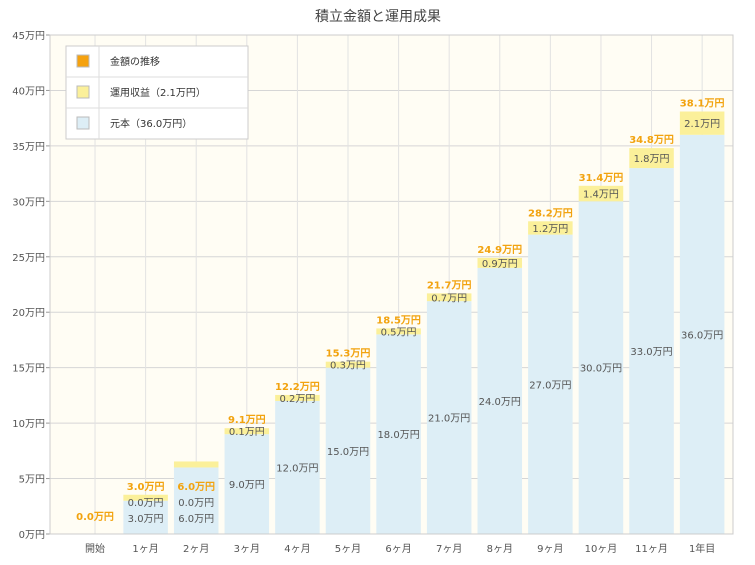 Image resolution: width=755 pixels, height=565 pixels. Describe the element at coordinates (95, 517) in the screenshot. I see `total-value-label: 0.0万円` at that location.